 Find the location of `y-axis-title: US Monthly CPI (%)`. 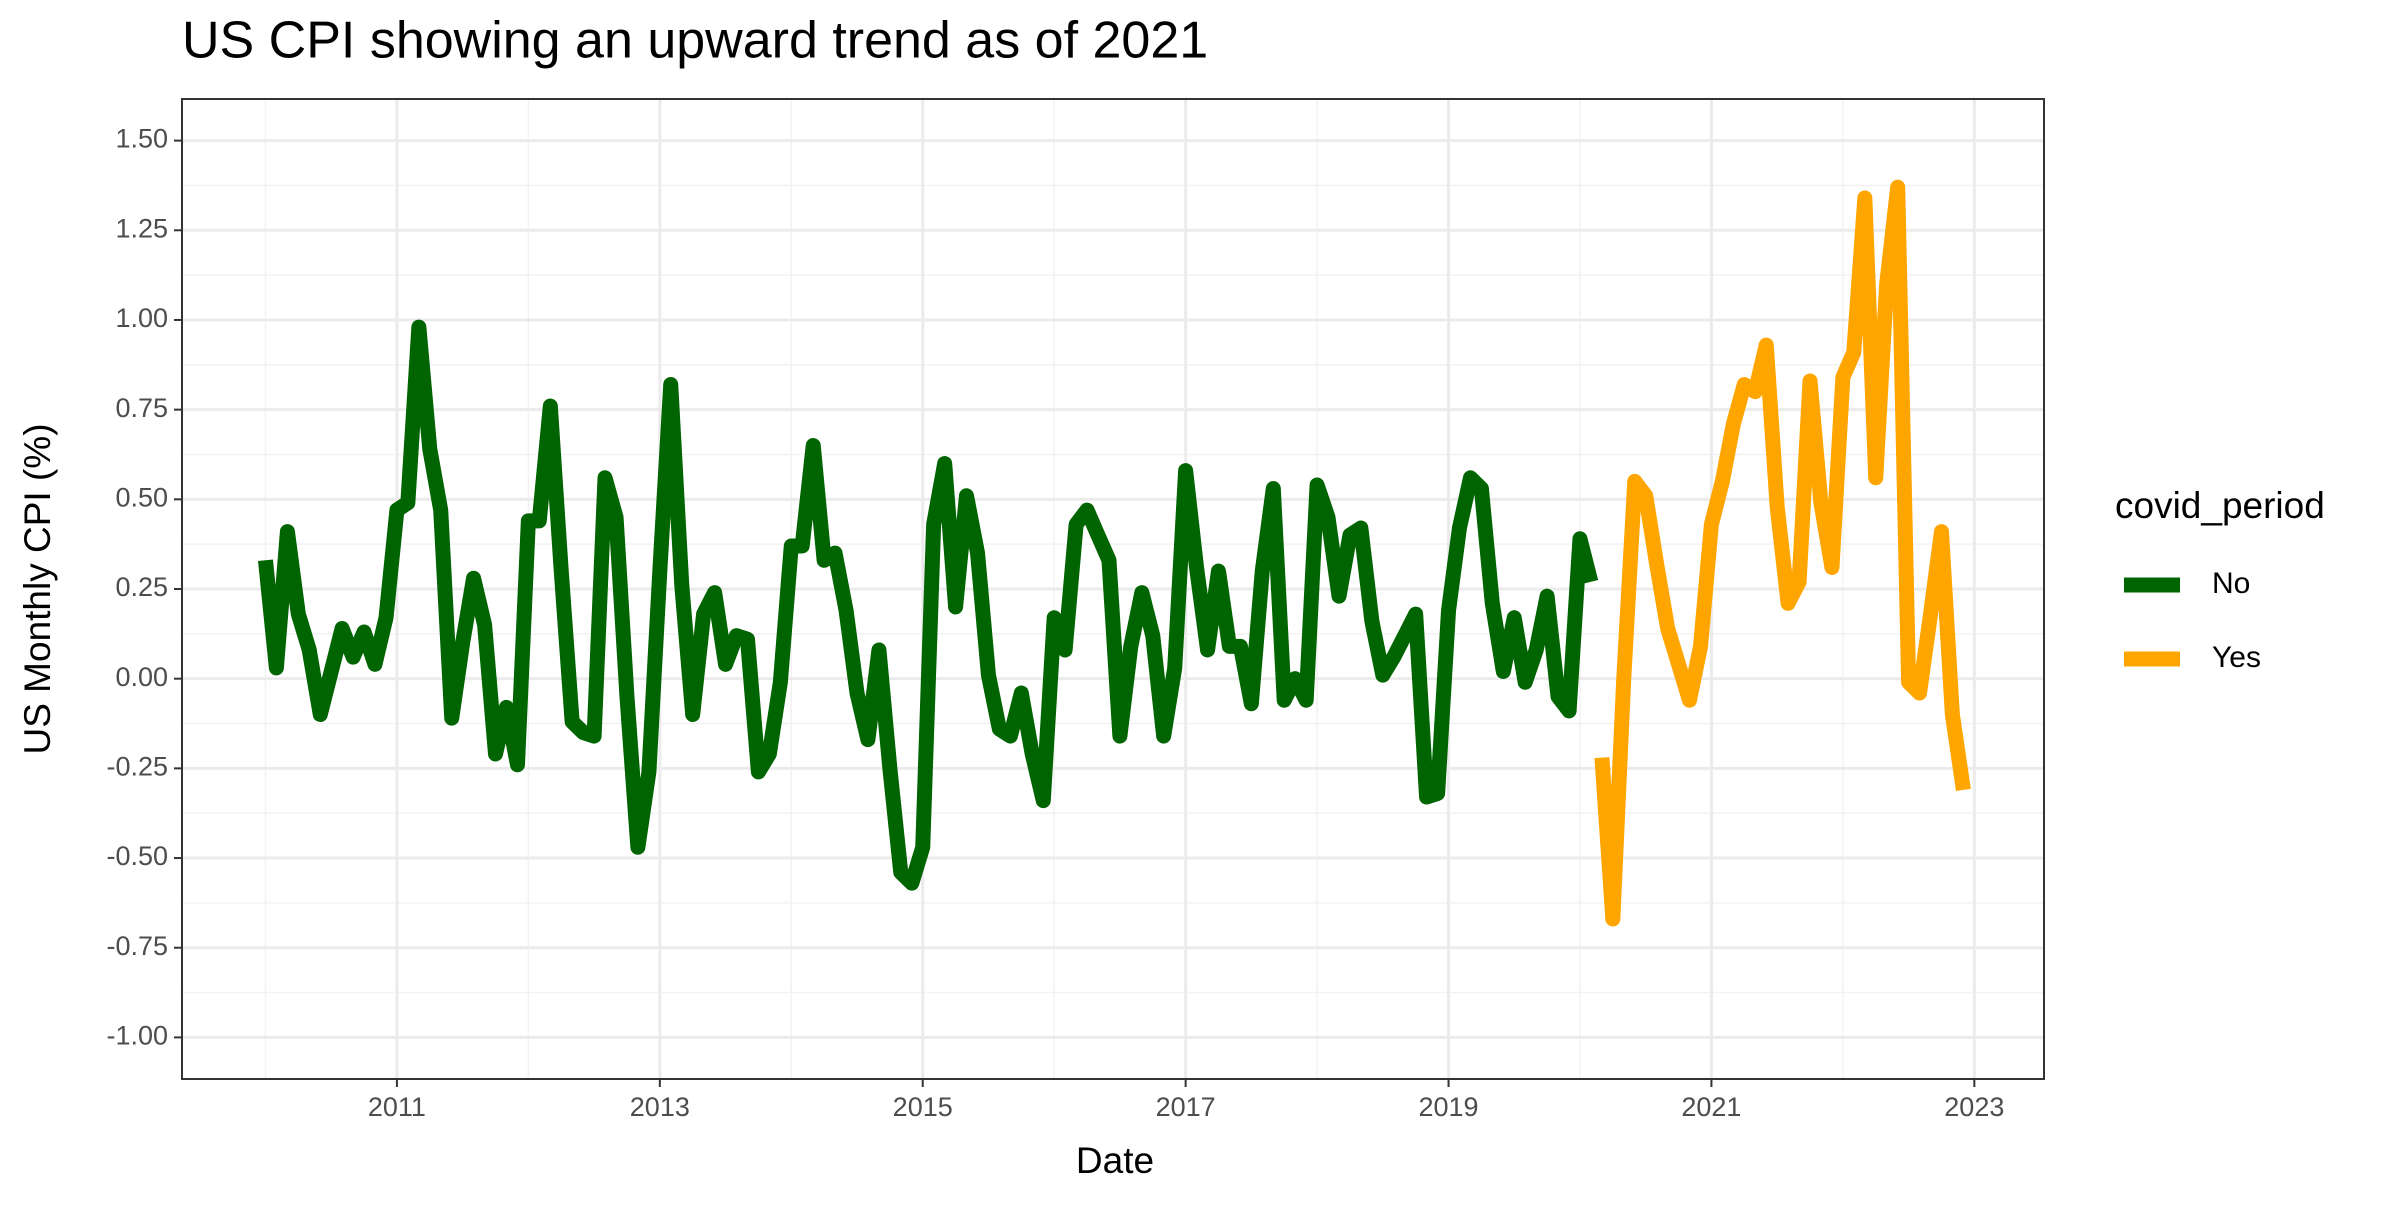

y-axis-title: US Monthly CPI (%) is located at coordinates (37, 588).